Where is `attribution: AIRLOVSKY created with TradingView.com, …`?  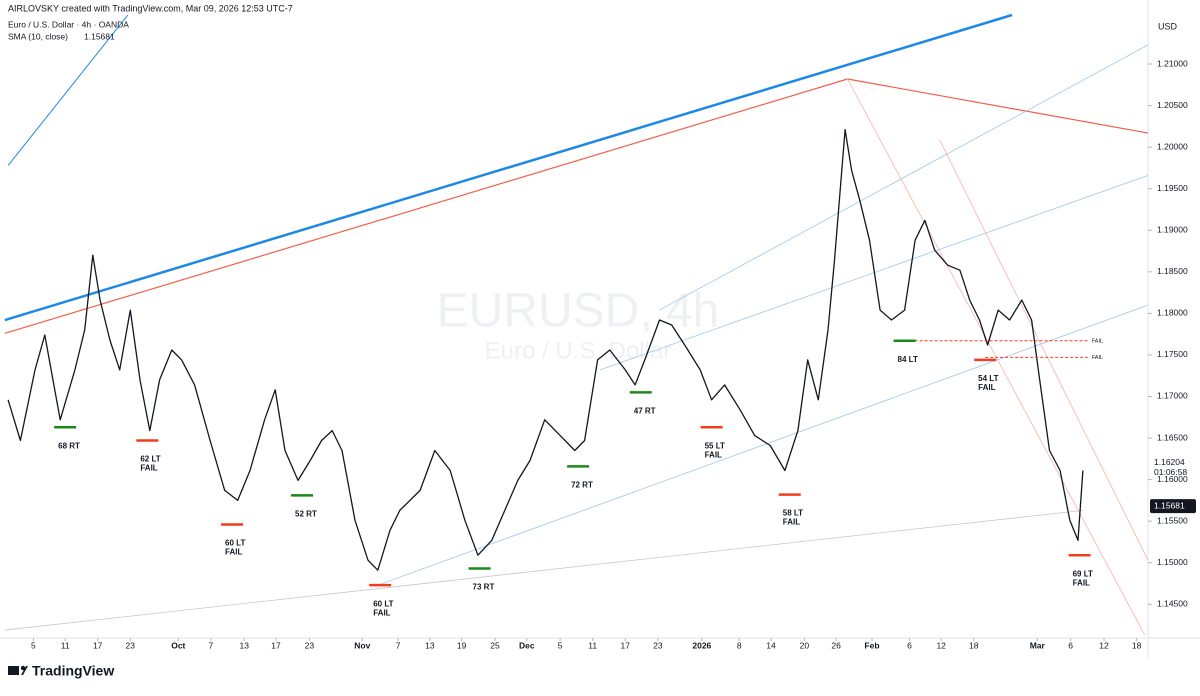 attribution: AIRLOVSKY created with TradingView.com, … is located at coordinates (150, 8).